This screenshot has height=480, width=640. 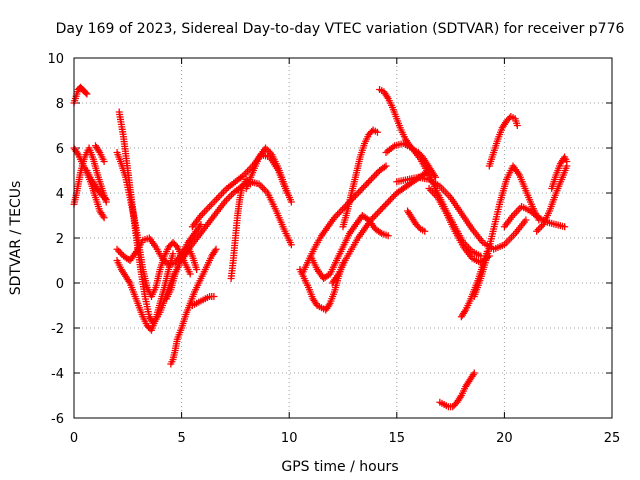 I want to click on y-axis-label: SDTVAR / TECUs, so click(x=16, y=238).